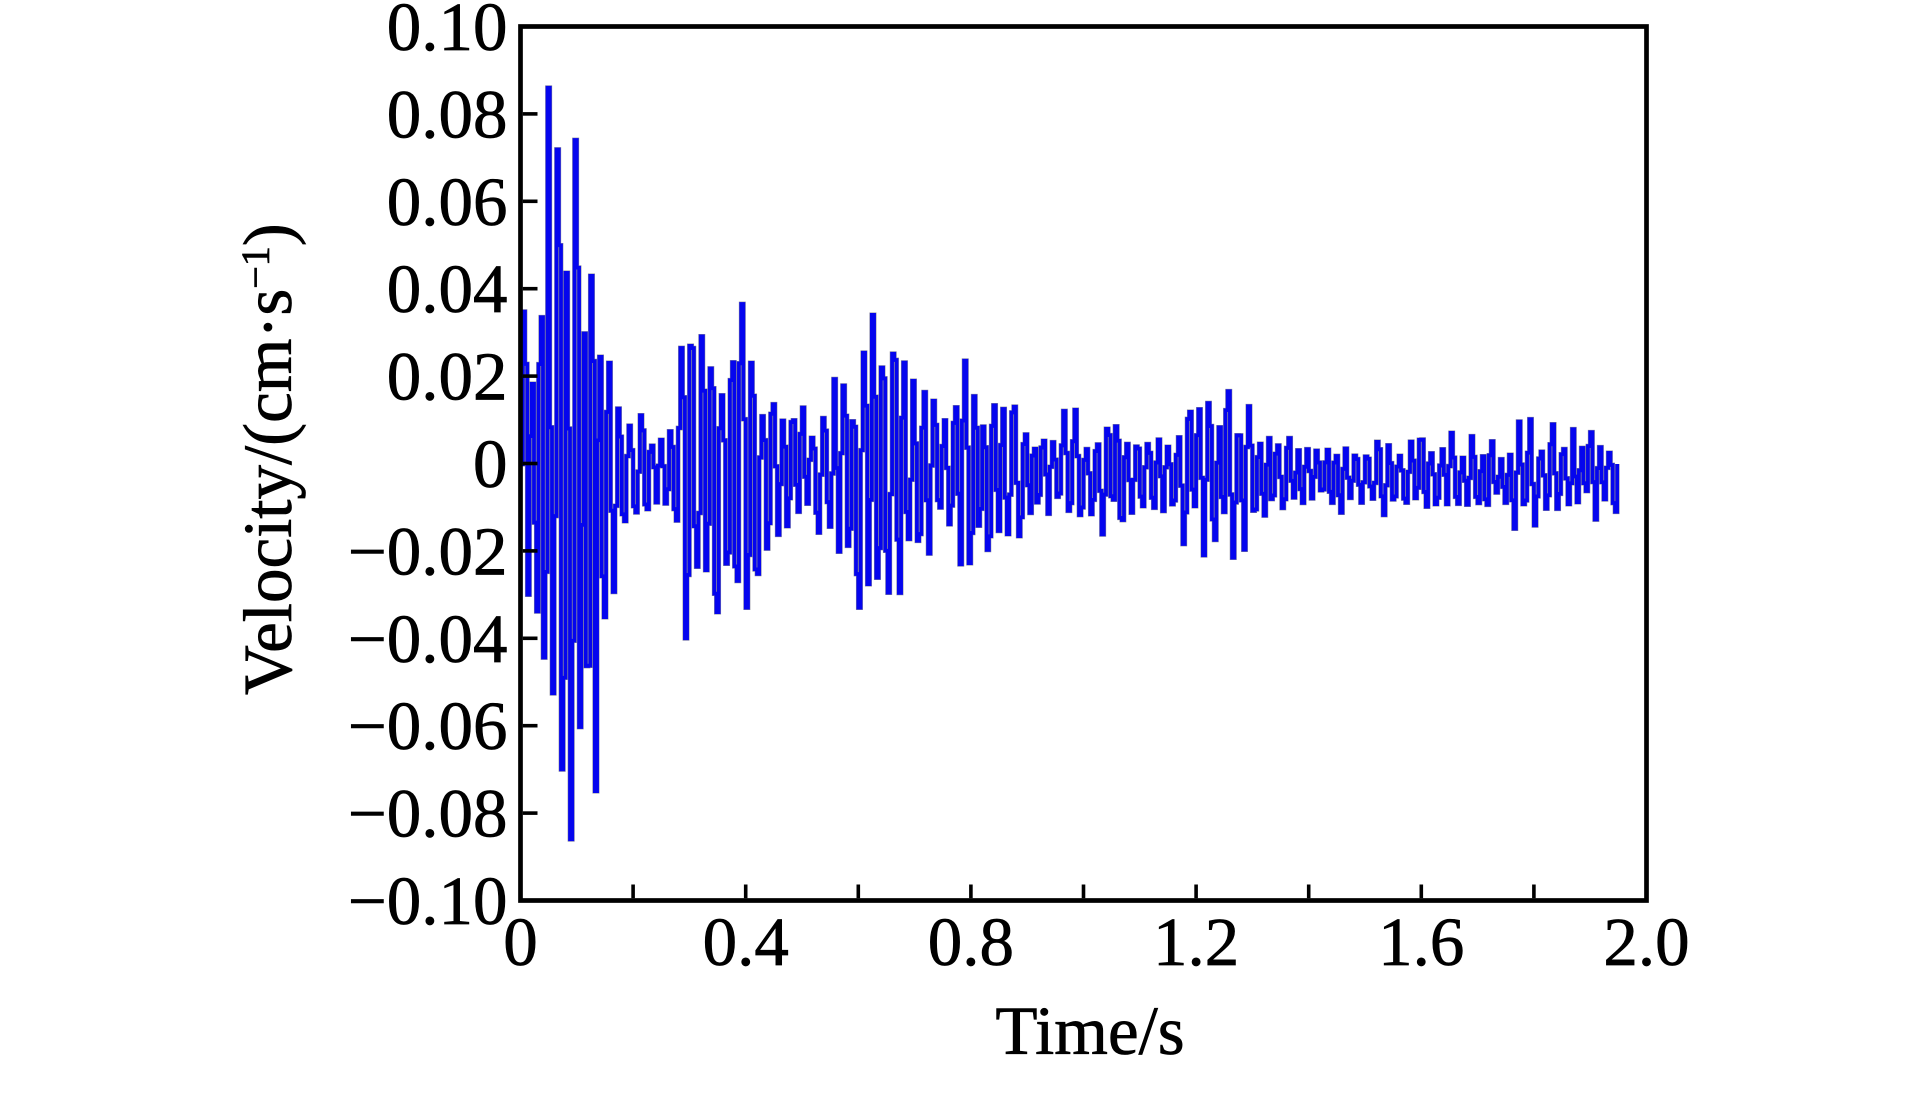 The width and height of the screenshot is (1923, 1106). I want to click on svg-text: −0.04, so click(428, 639).